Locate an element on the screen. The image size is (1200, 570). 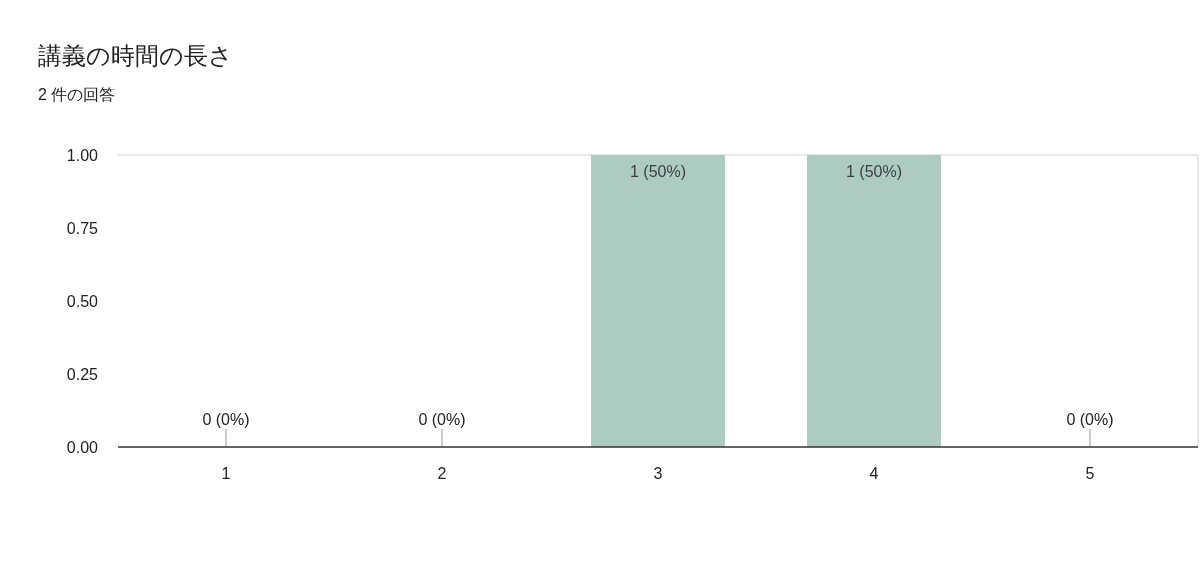
x-tick-label: 2 is located at coordinates (442, 473).